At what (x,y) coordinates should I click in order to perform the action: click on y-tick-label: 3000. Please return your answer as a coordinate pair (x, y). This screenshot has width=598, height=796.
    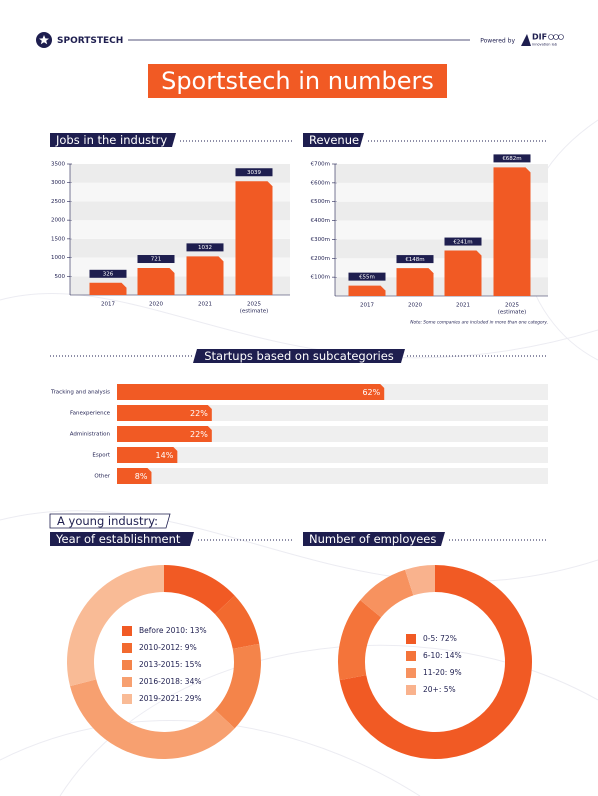
    Looking at the image, I should click on (58, 183).